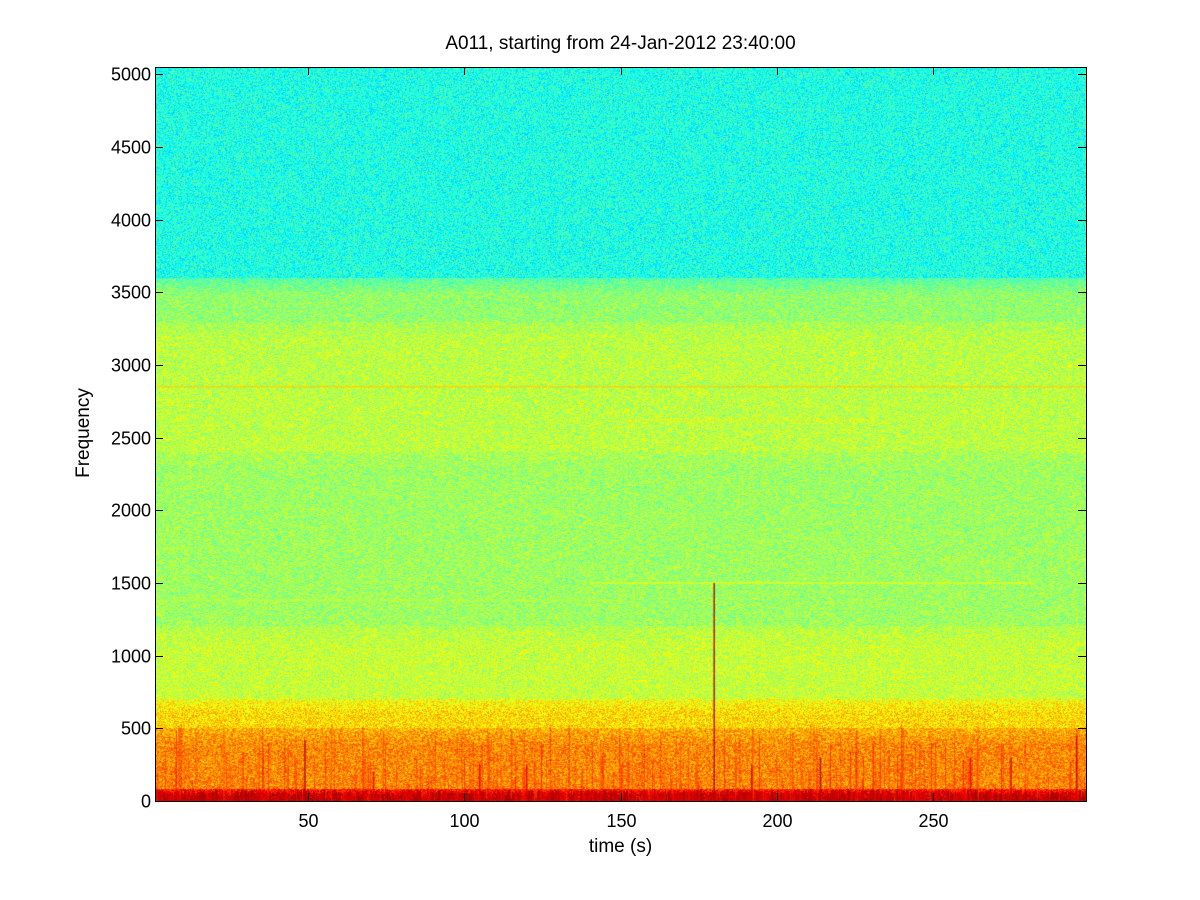 The width and height of the screenshot is (1200, 900). Describe the element at coordinates (131, 366) in the screenshot. I see `y-tick-label: 3000` at that location.